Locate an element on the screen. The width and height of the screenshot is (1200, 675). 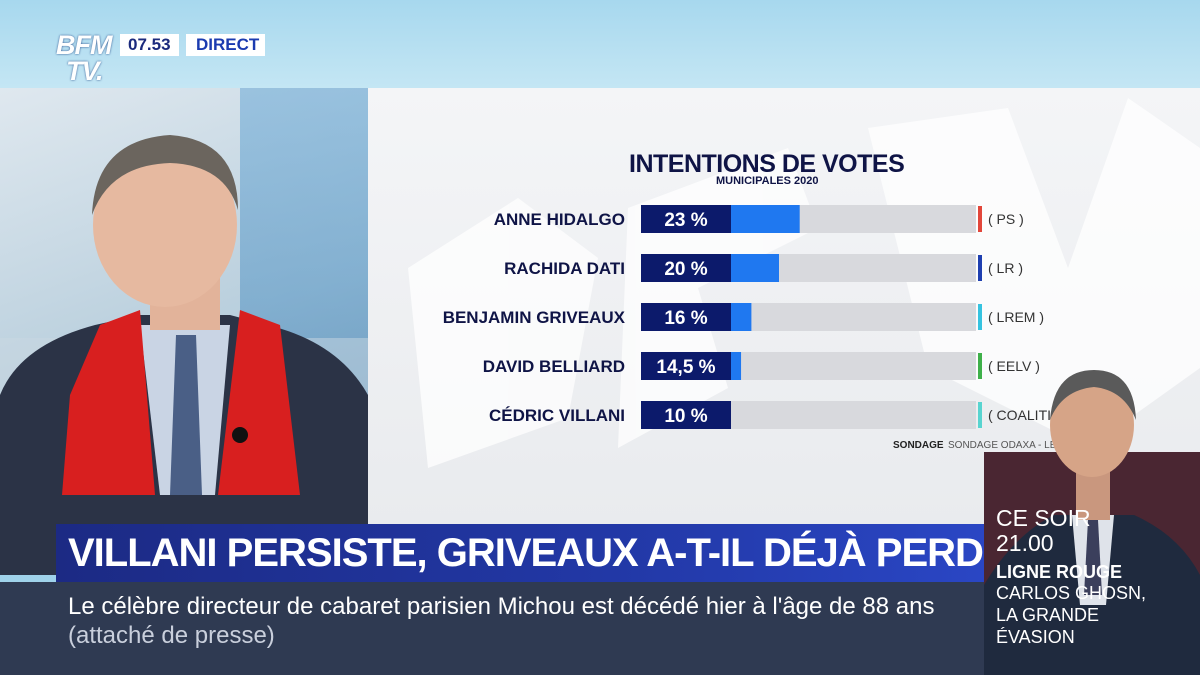
candidate-name: DAVID BELLIARD is located at coordinates (554, 366).